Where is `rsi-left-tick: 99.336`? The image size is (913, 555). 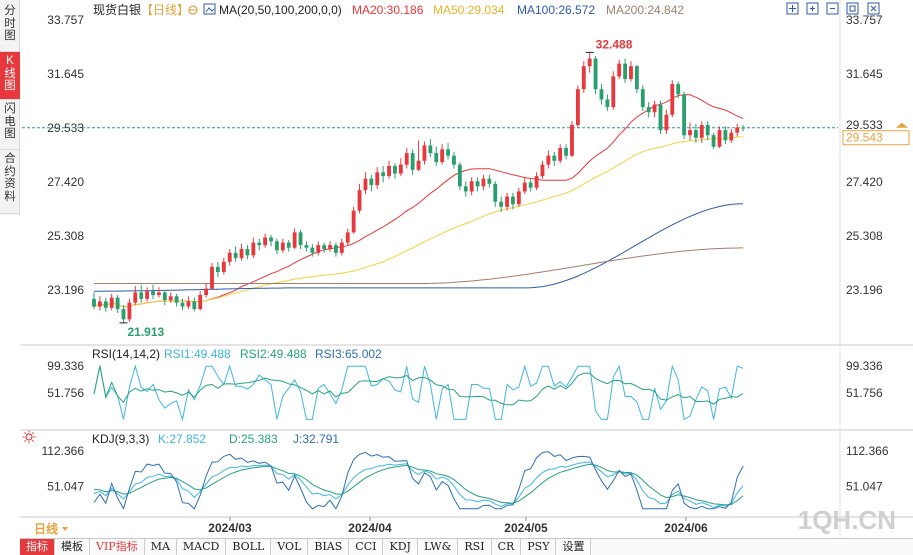
rsi-left-tick: 99.336 is located at coordinates (65, 366).